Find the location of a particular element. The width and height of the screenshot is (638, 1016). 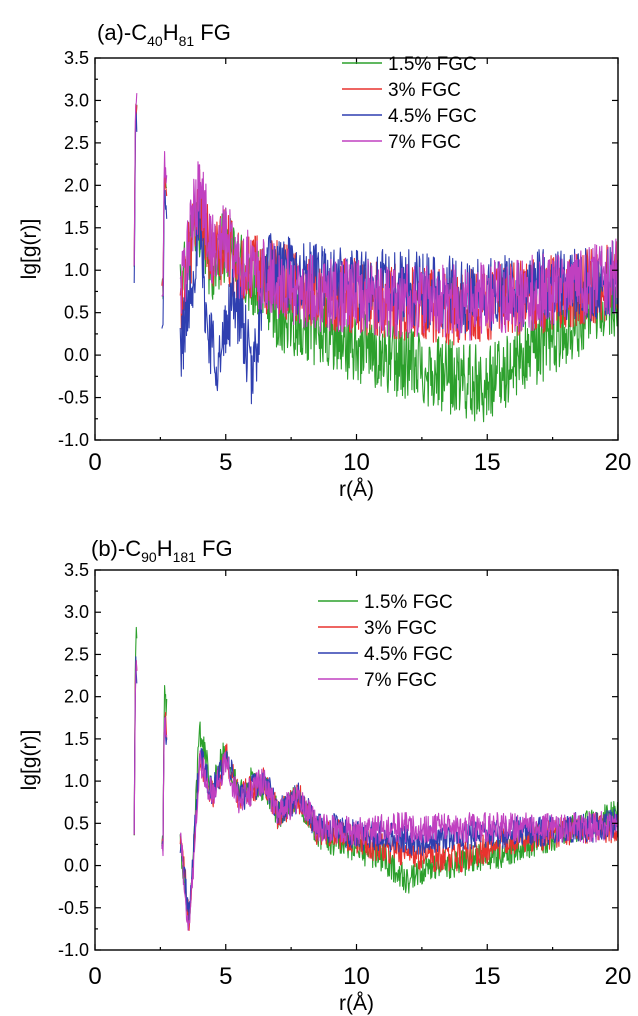

panel-title: (b)-C90H181 FG is located at coordinates (162, 550).